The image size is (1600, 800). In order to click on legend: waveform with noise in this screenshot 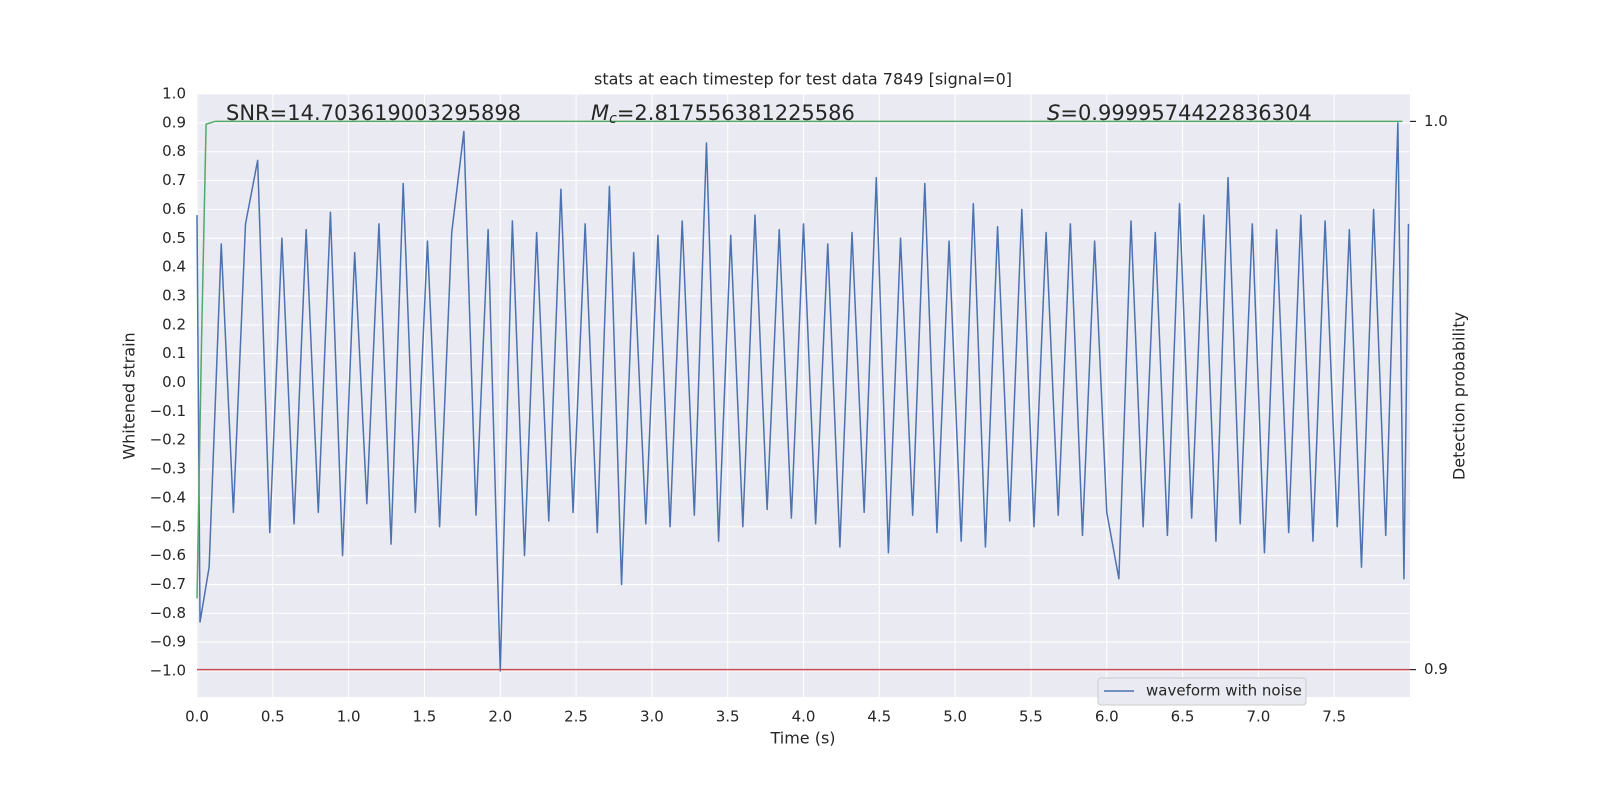, I will do `click(1202, 691)`.